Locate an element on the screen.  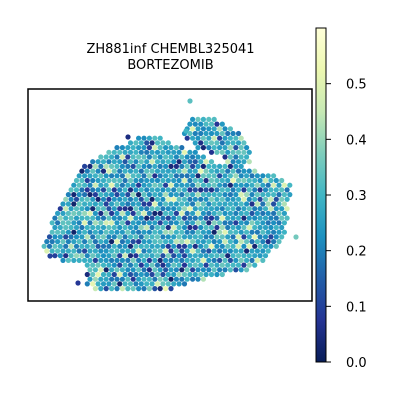
colorbar-ticks: 0.0 0.1 0.2 0.3 0.4 0.5 is located at coordinates (346, 224).